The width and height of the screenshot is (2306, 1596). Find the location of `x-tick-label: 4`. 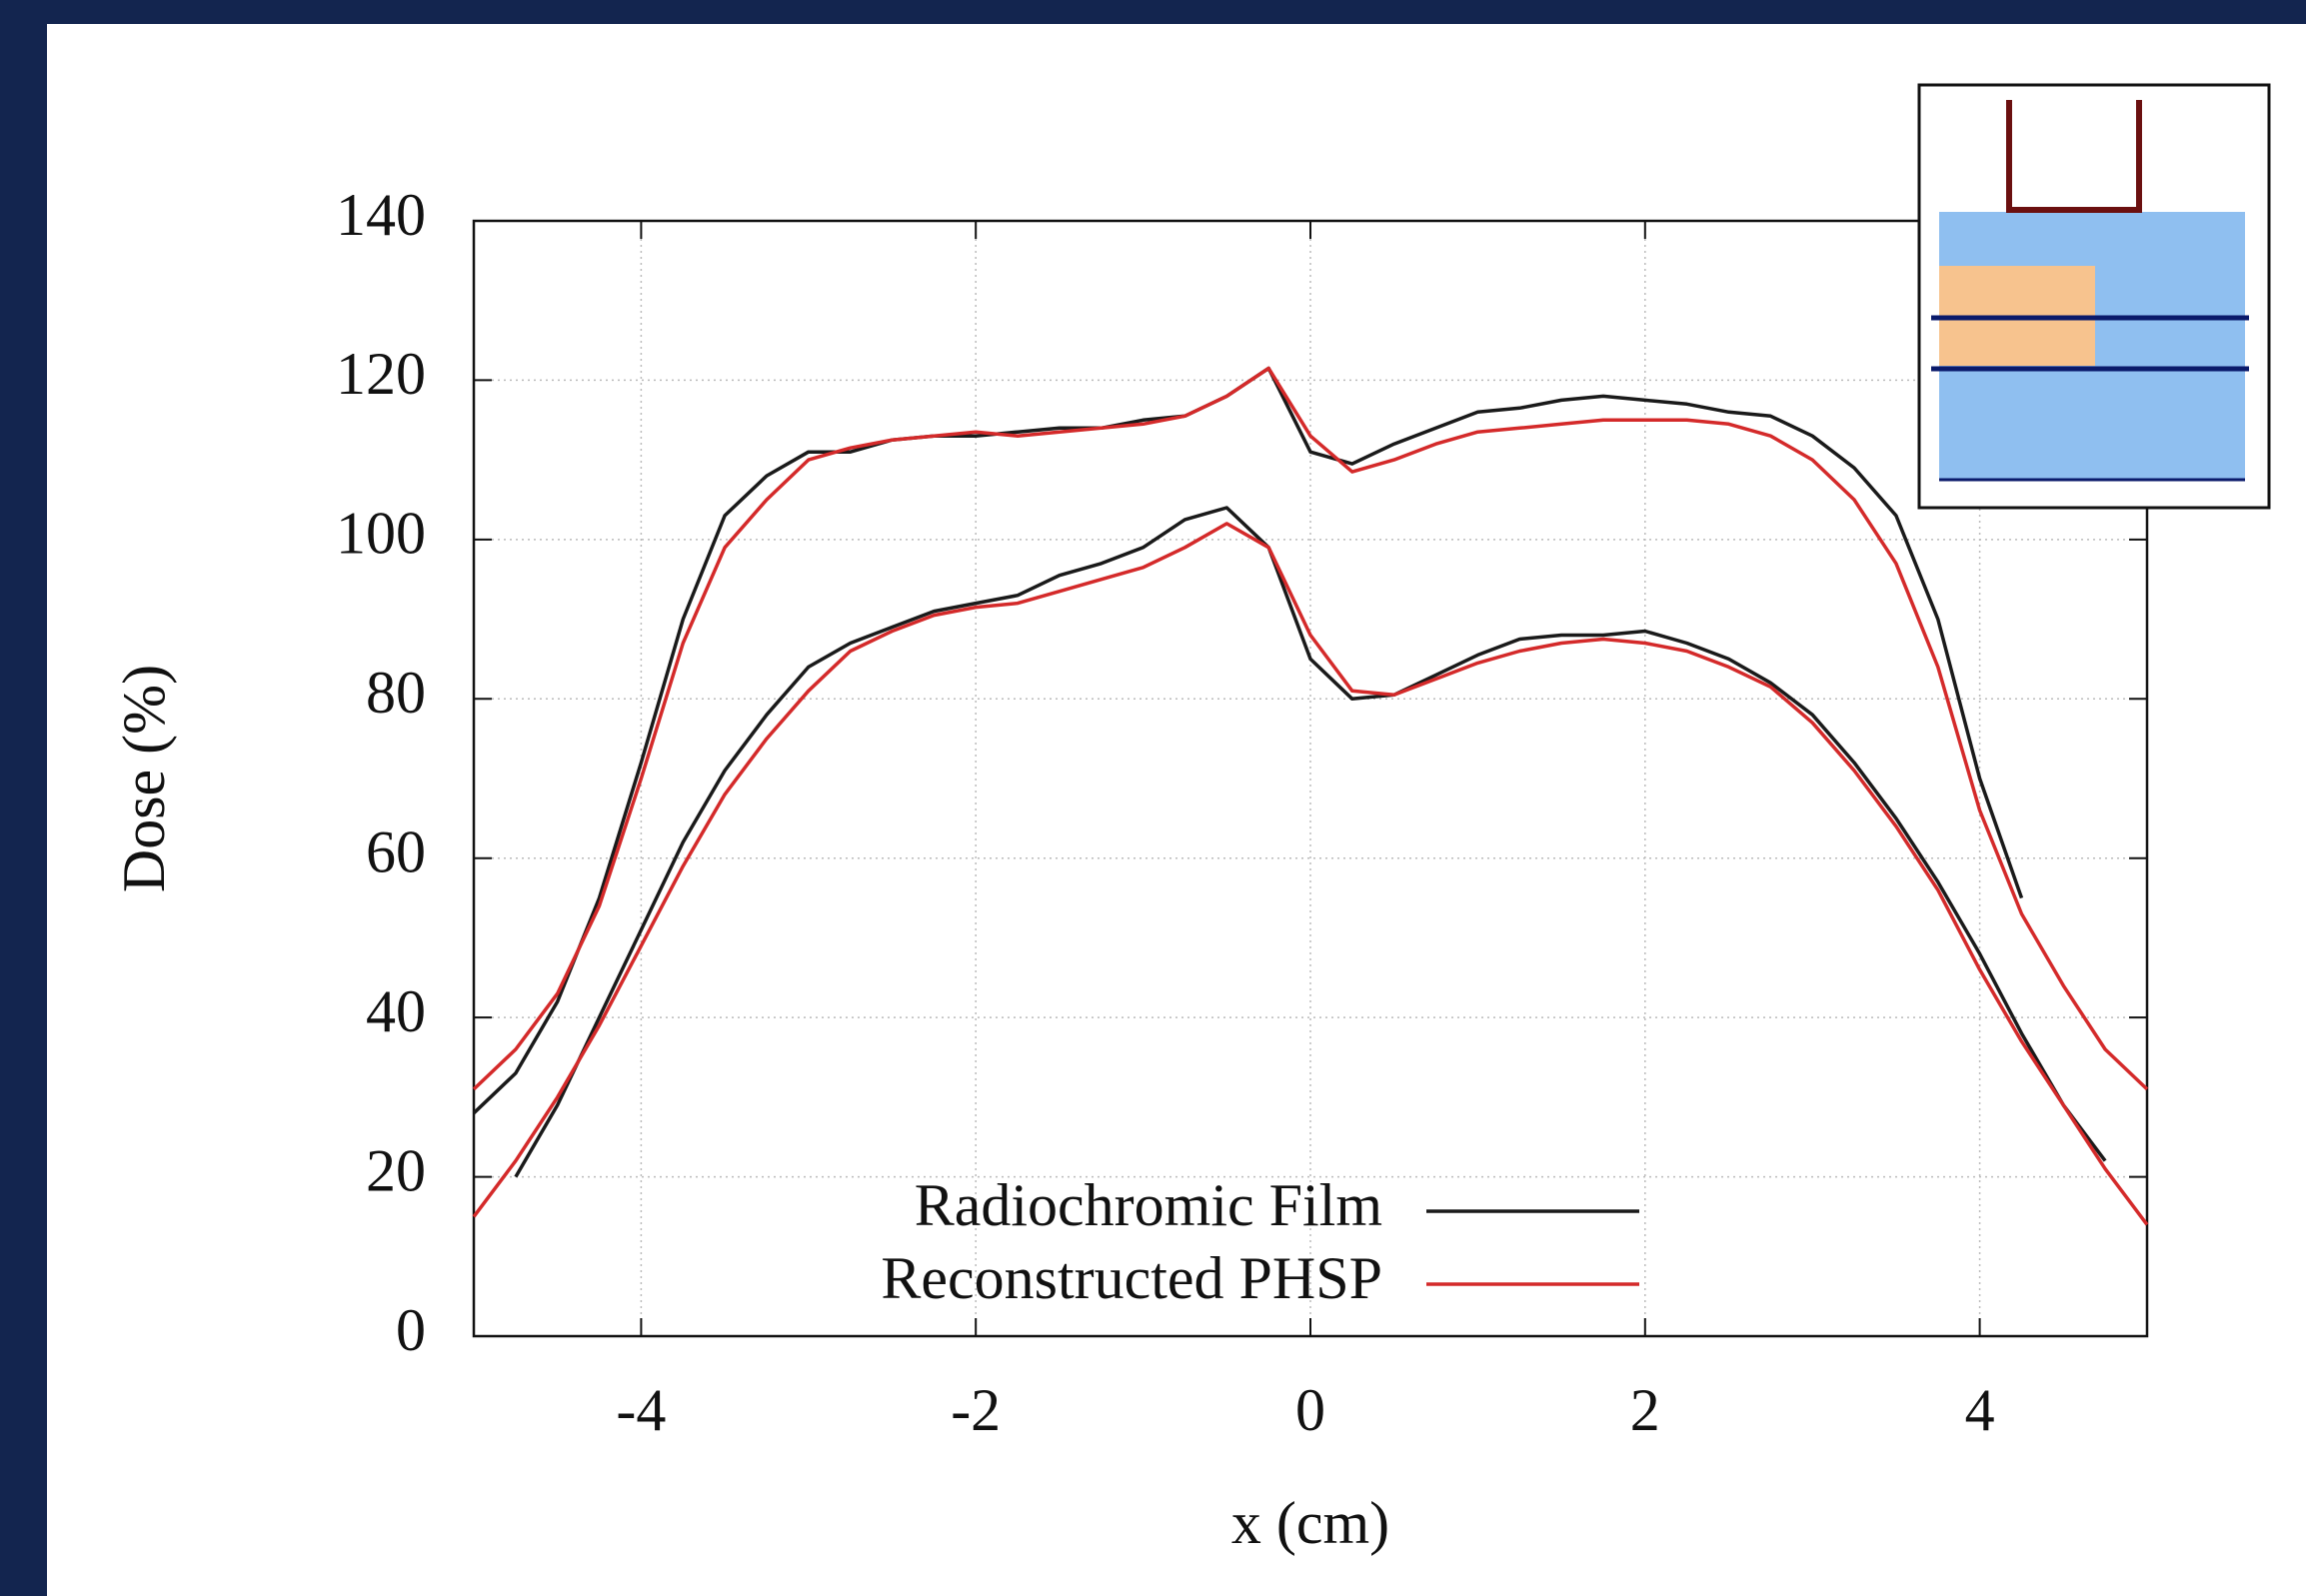

x-tick-label: 4 is located at coordinates (1980, 1410).